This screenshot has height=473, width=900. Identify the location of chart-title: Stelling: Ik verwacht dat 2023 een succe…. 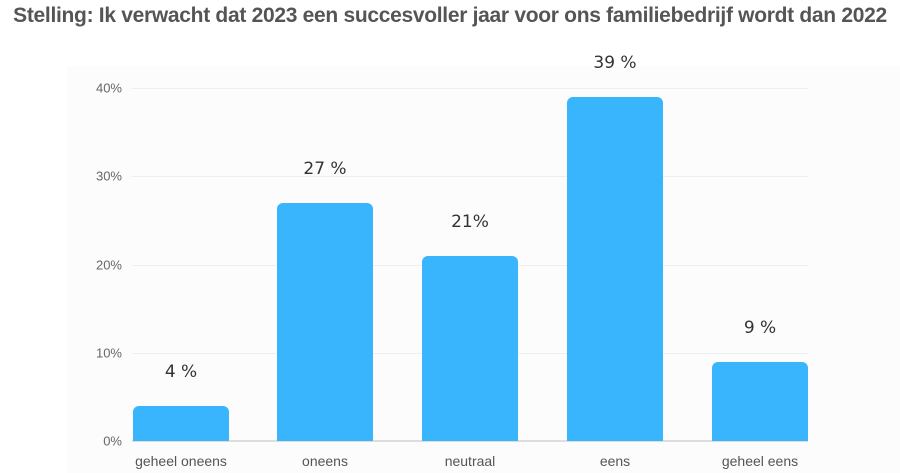
(450, 15).